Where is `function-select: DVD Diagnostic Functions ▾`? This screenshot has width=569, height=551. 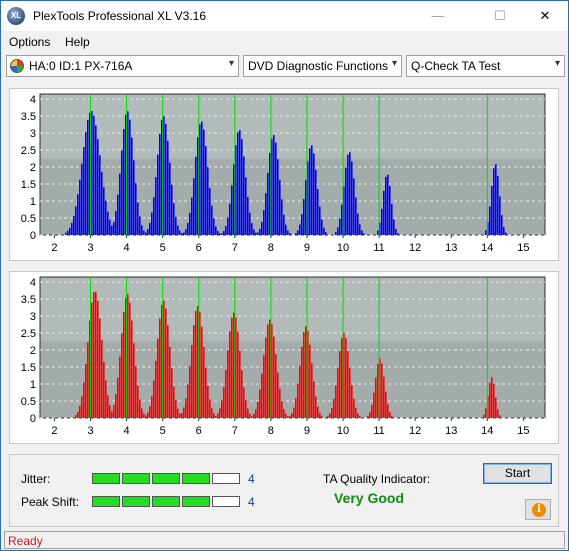 function-select: DVD Diagnostic Functions ▾ is located at coordinates (322, 66).